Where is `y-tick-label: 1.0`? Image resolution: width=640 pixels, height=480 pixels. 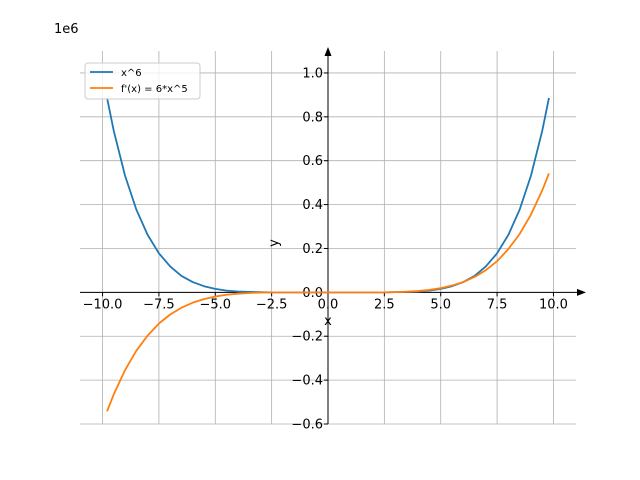
y-tick-label: 1.0 is located at coordinates (312, 73).